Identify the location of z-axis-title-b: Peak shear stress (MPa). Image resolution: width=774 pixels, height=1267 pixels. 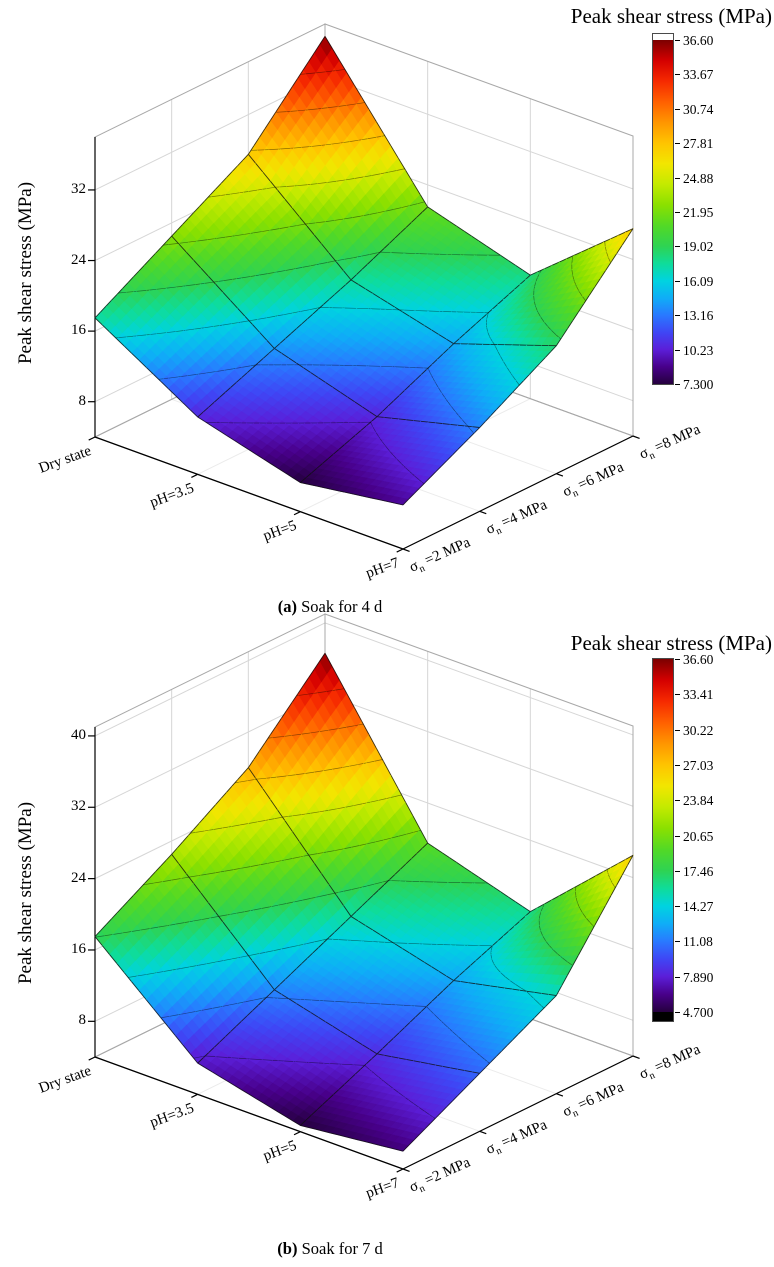
(25, 893).